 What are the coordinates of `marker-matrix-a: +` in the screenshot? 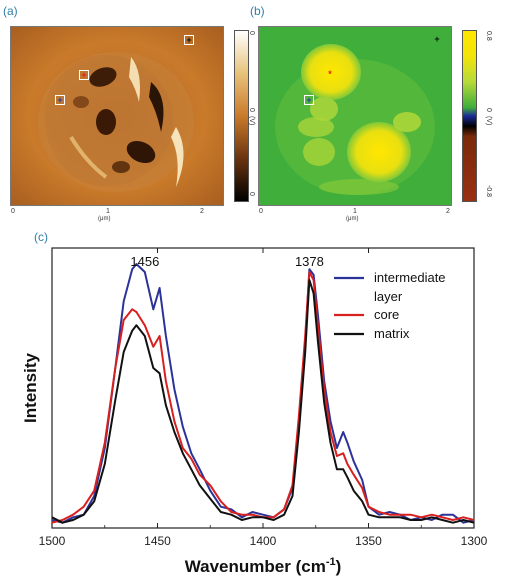 It's located at (189, 40).